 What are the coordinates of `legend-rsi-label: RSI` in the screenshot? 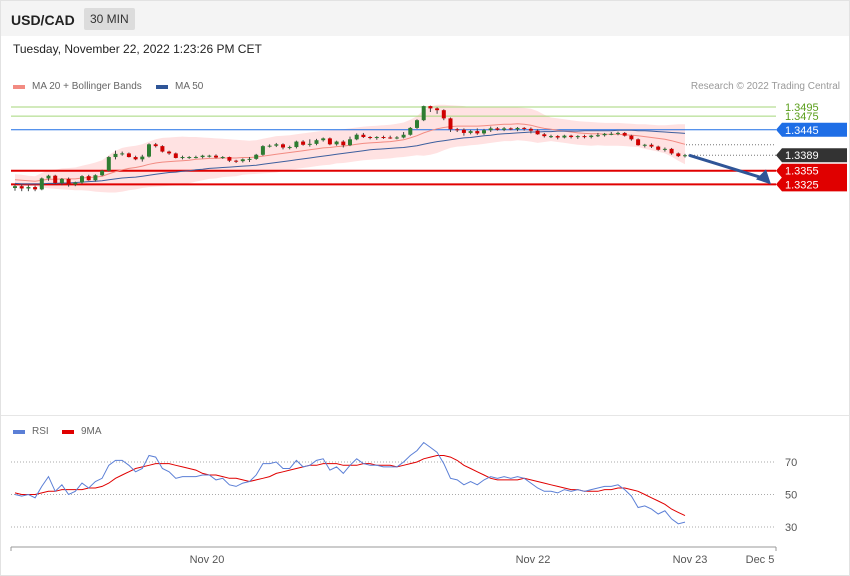 It's located at (40, 431).